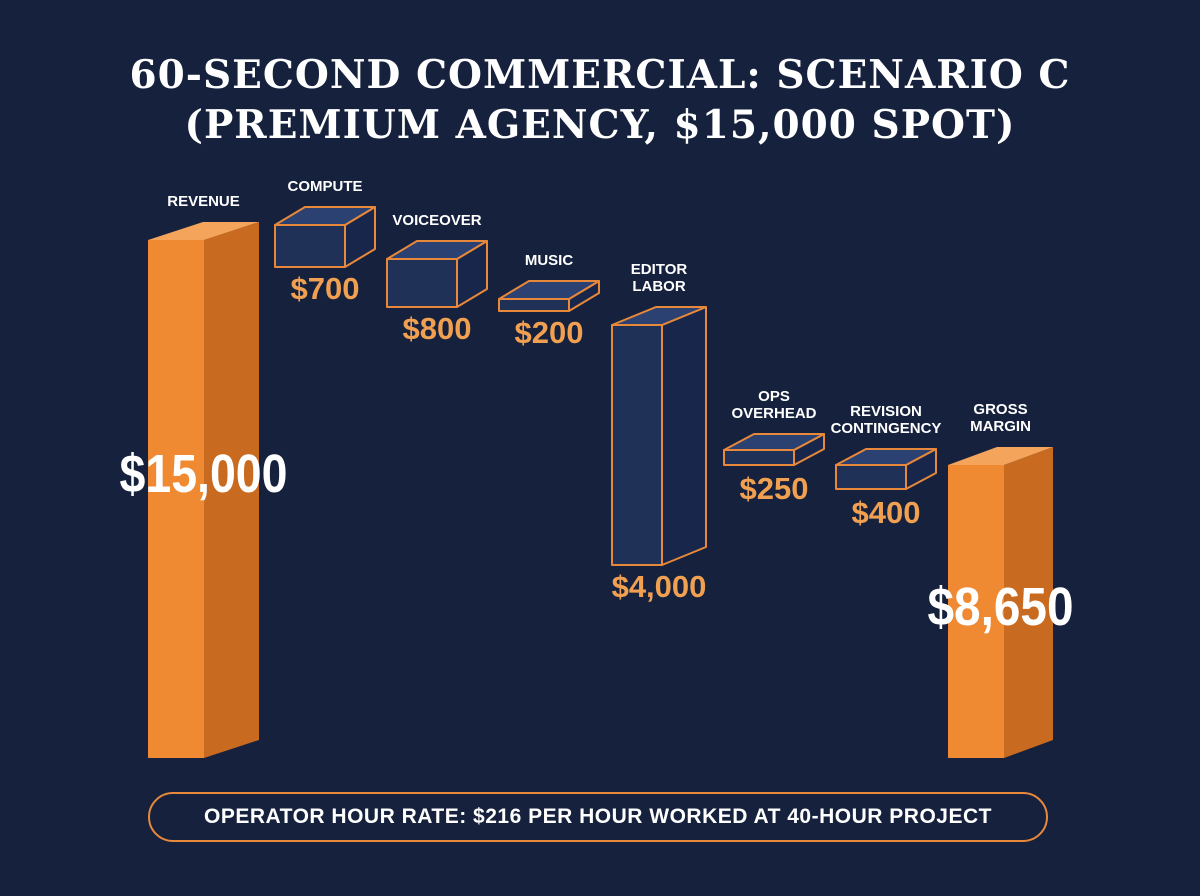 The height and width of the screenshot is (896, 1200). Describe the element at coordinates (1001, 607) in the screenshot. I see `value-label: $8,650` at that location.